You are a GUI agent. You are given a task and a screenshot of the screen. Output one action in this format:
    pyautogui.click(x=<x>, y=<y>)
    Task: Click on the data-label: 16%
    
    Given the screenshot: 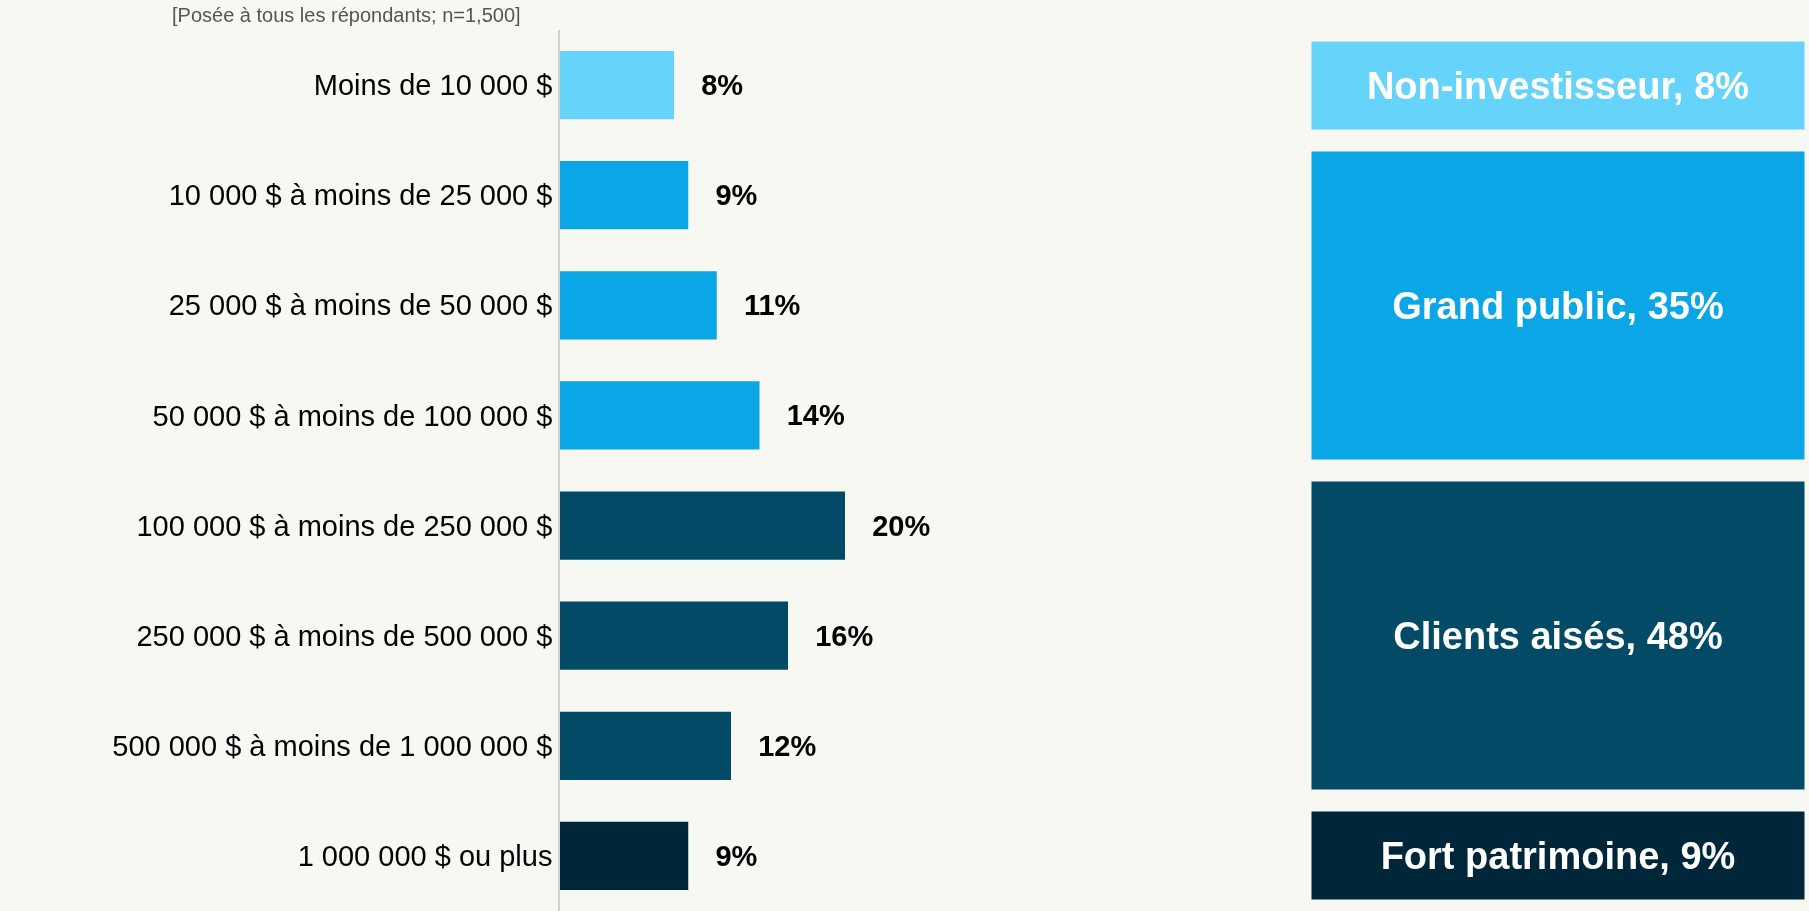 What is the action you would take?
    pyautogui.click(x=844, y=635)
    